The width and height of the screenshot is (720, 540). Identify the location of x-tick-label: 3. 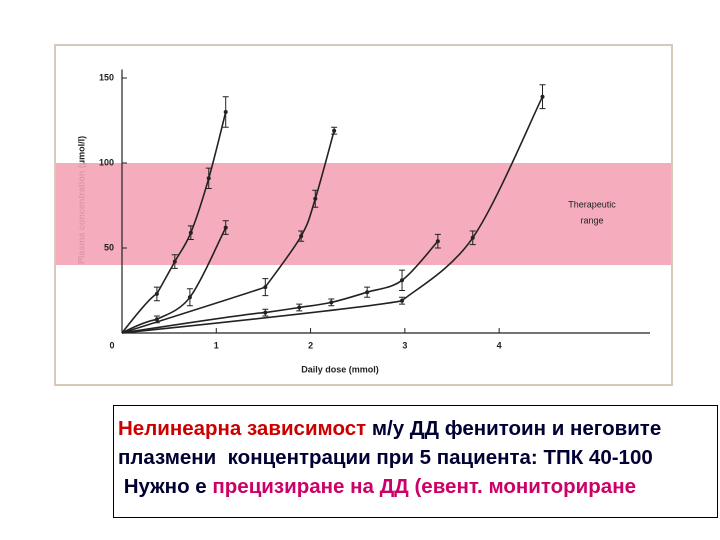
(404, 345).